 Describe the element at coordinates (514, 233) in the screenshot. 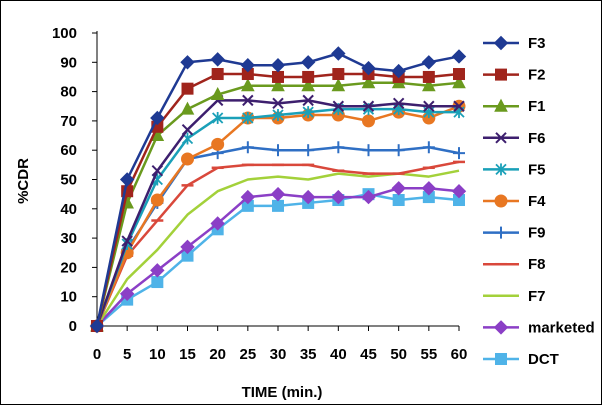

I see `legend-item-f9: F9` at that location.